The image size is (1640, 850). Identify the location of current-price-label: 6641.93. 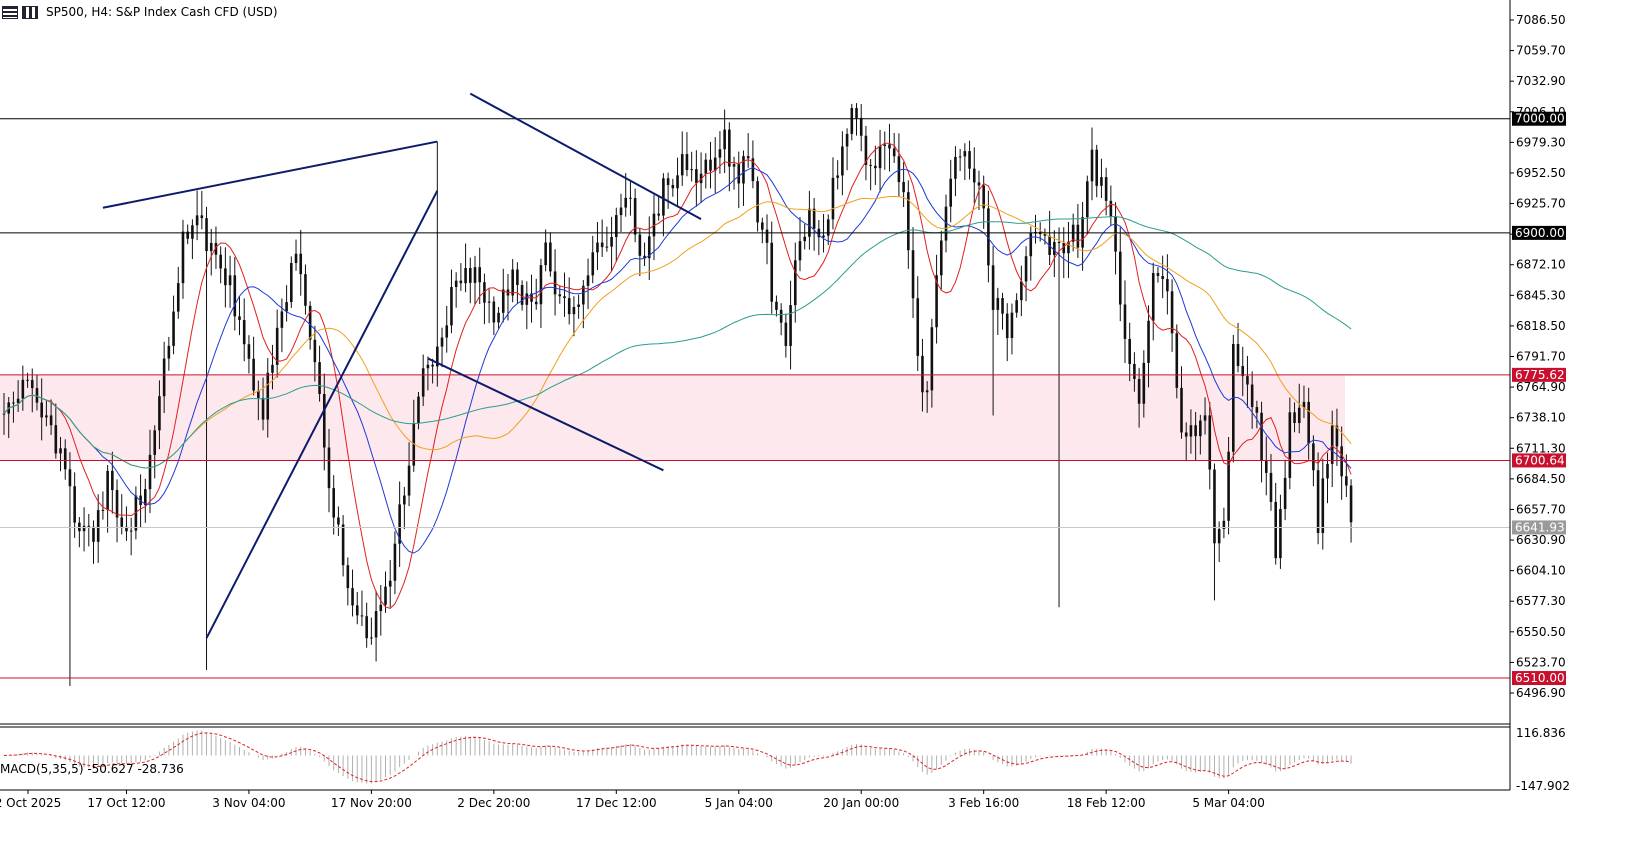
(1540, 527).